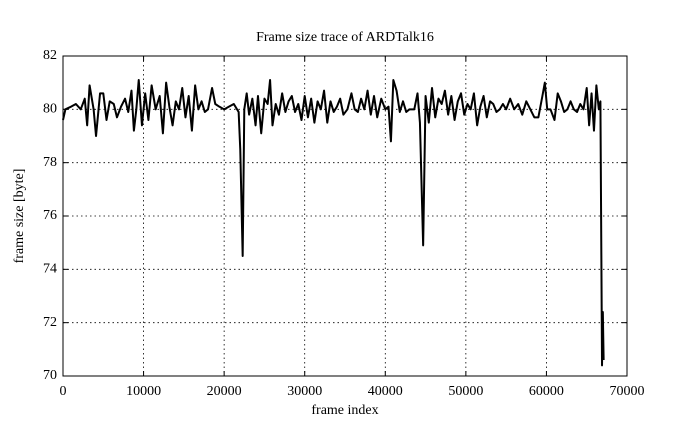  What do you see at coordinates (50, 375) in the screenshot?
I see `y-tick-label: 70` at bounding box center [50, 375].